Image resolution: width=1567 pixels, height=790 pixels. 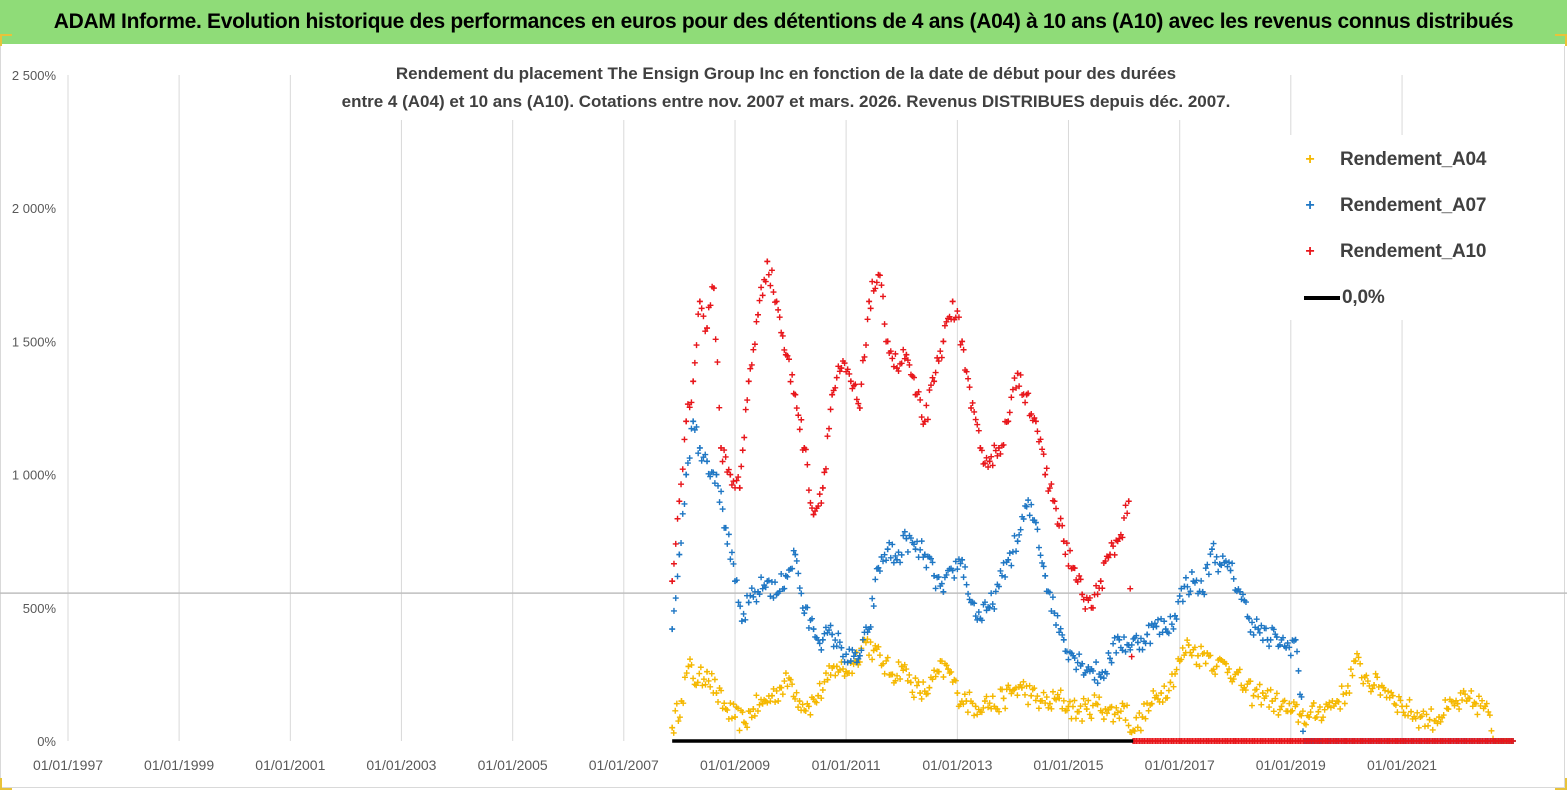 What do you see at coordinates (1561, 784) in the screenshot?
I see `selection-handle-bottom-right` at bounding box center [1561, 784].